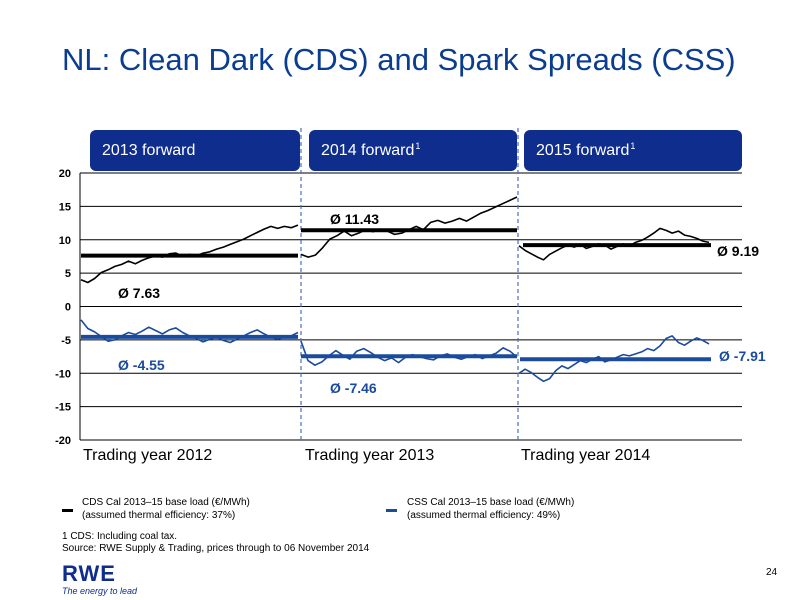 Image resolution: width=800 pixels, height=600 pixels. What do you see at coordinates (491, 502) in the screenshot?
I see `legend-css-line1: CSS Cal 2013–15 base load (€/MWh)` at bounding box center [491, 502].